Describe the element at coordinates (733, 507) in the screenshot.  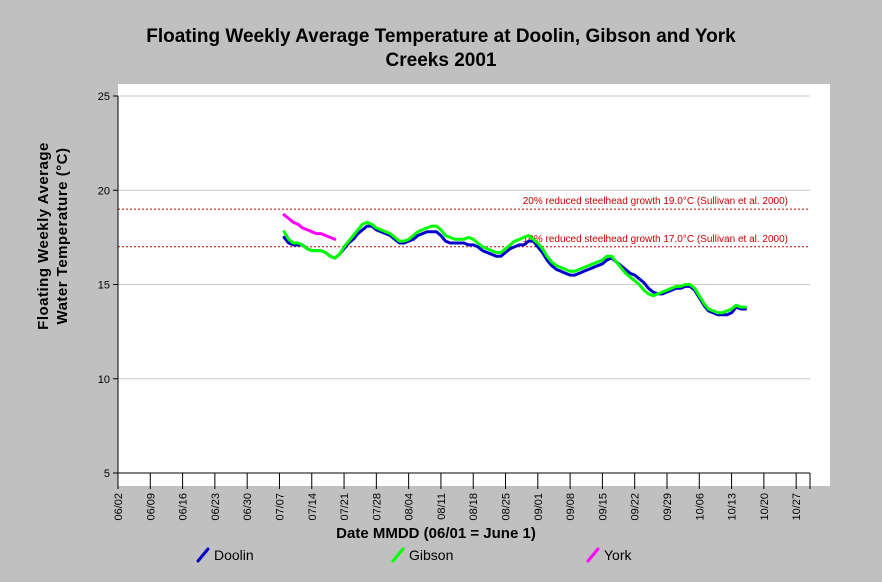
I see `x-tick-label-19: 10/13` at that location.